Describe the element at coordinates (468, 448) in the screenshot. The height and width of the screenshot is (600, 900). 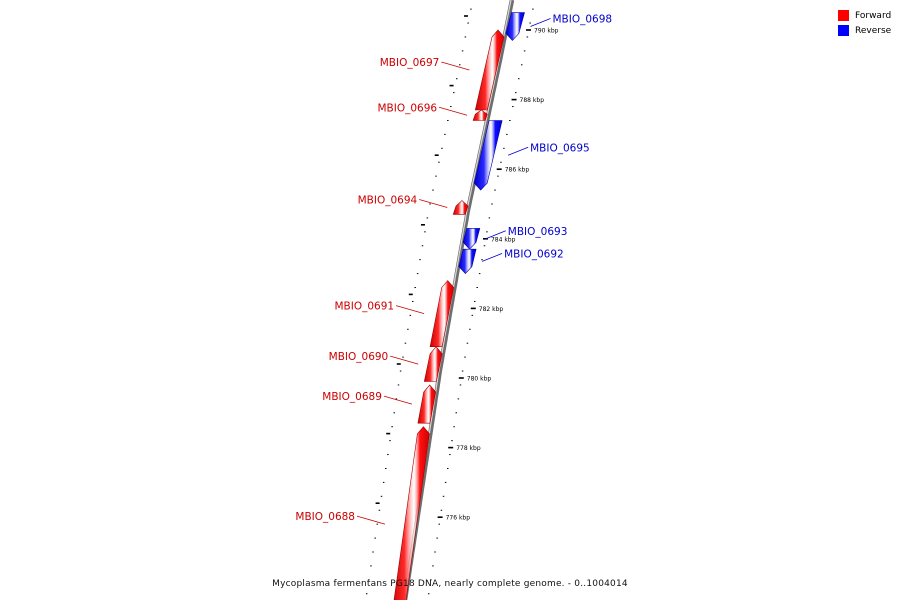
I see `tick-label: 778 kbp` at that location.